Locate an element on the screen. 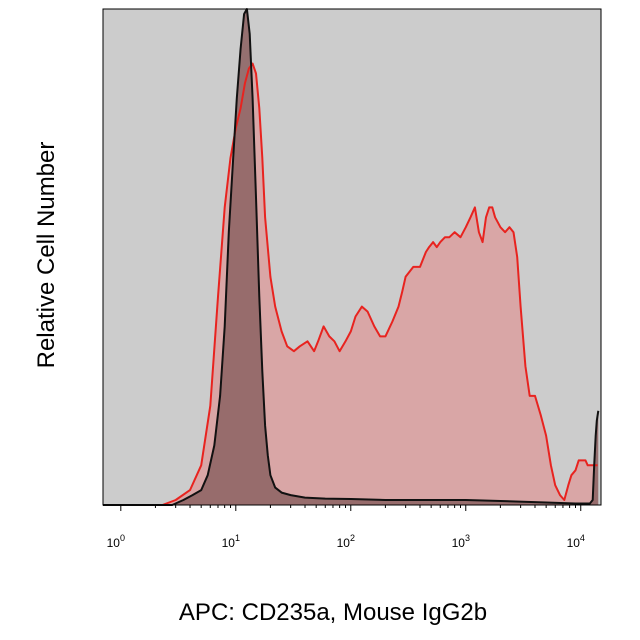  x-axis-label: APC: CD235a, Mouse IgG2b is located at coordinates (333, 612).